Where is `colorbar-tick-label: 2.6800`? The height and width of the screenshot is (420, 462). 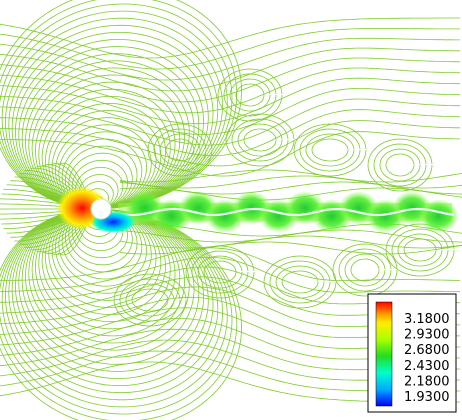 colorbar-tick-label: 2.6800 is located at coordinates (427, 350).